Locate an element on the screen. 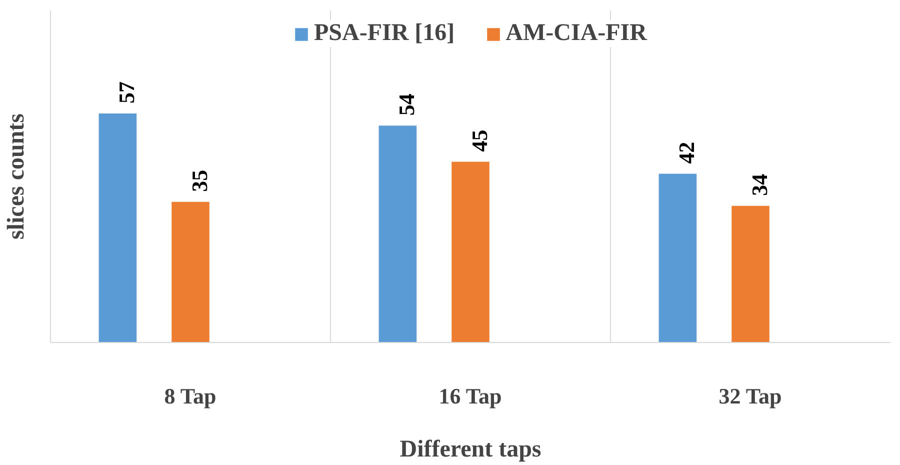 Image resolution: width=900 pixels, height=465 pixels. legend-label: PSA-FIR [16] is located at coordinates (384, 33).